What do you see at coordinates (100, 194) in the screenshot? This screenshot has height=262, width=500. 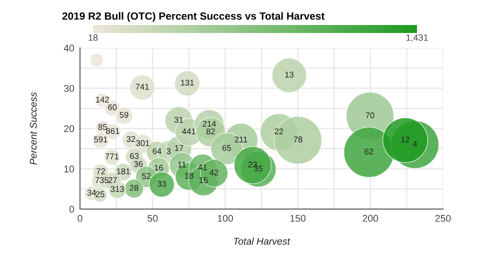 I see `annotation: 25` at bounding box center [100, 194].